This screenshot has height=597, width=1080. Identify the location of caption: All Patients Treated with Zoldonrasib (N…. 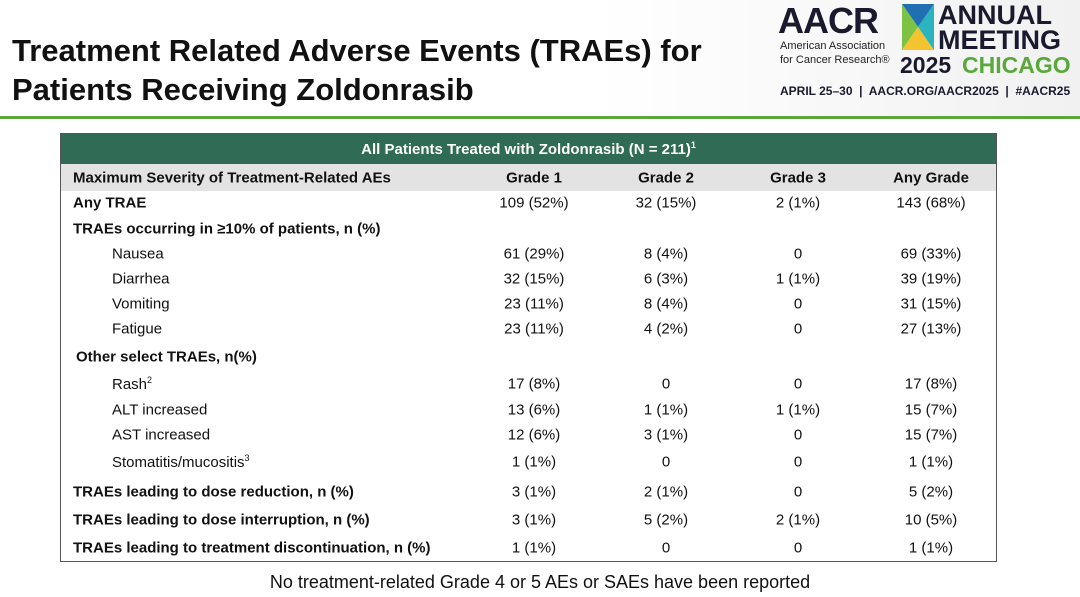
(528, 149).